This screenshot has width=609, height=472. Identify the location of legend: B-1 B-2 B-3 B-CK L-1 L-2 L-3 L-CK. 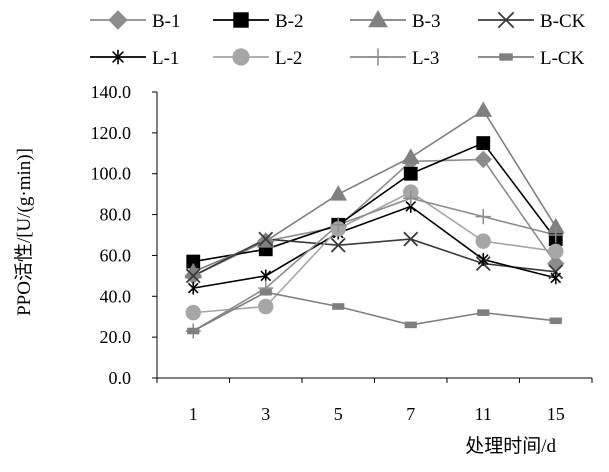
(338, 39).